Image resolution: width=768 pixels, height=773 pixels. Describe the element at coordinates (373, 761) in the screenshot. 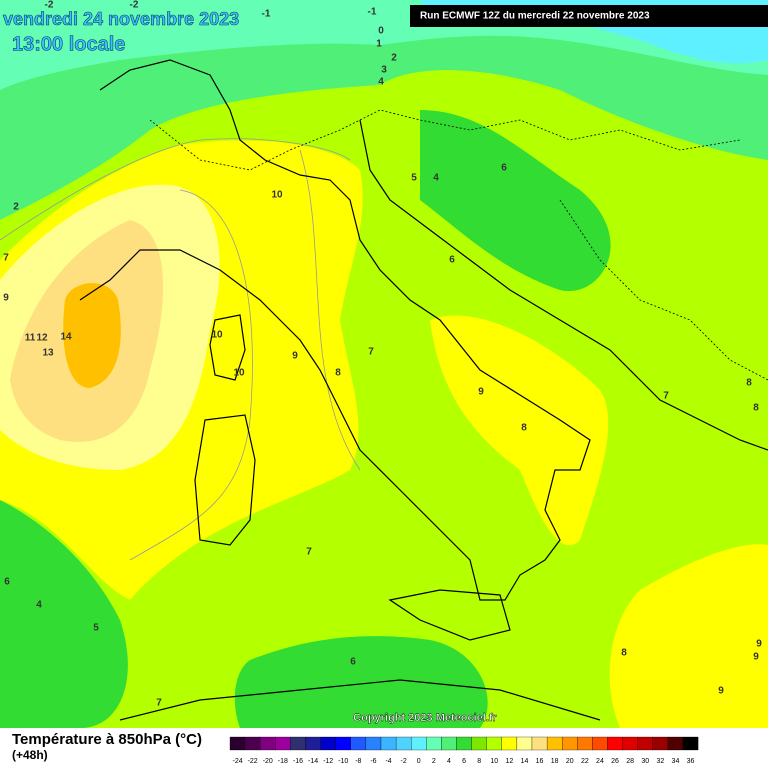

I see `colorbar-label: -6` at that location.